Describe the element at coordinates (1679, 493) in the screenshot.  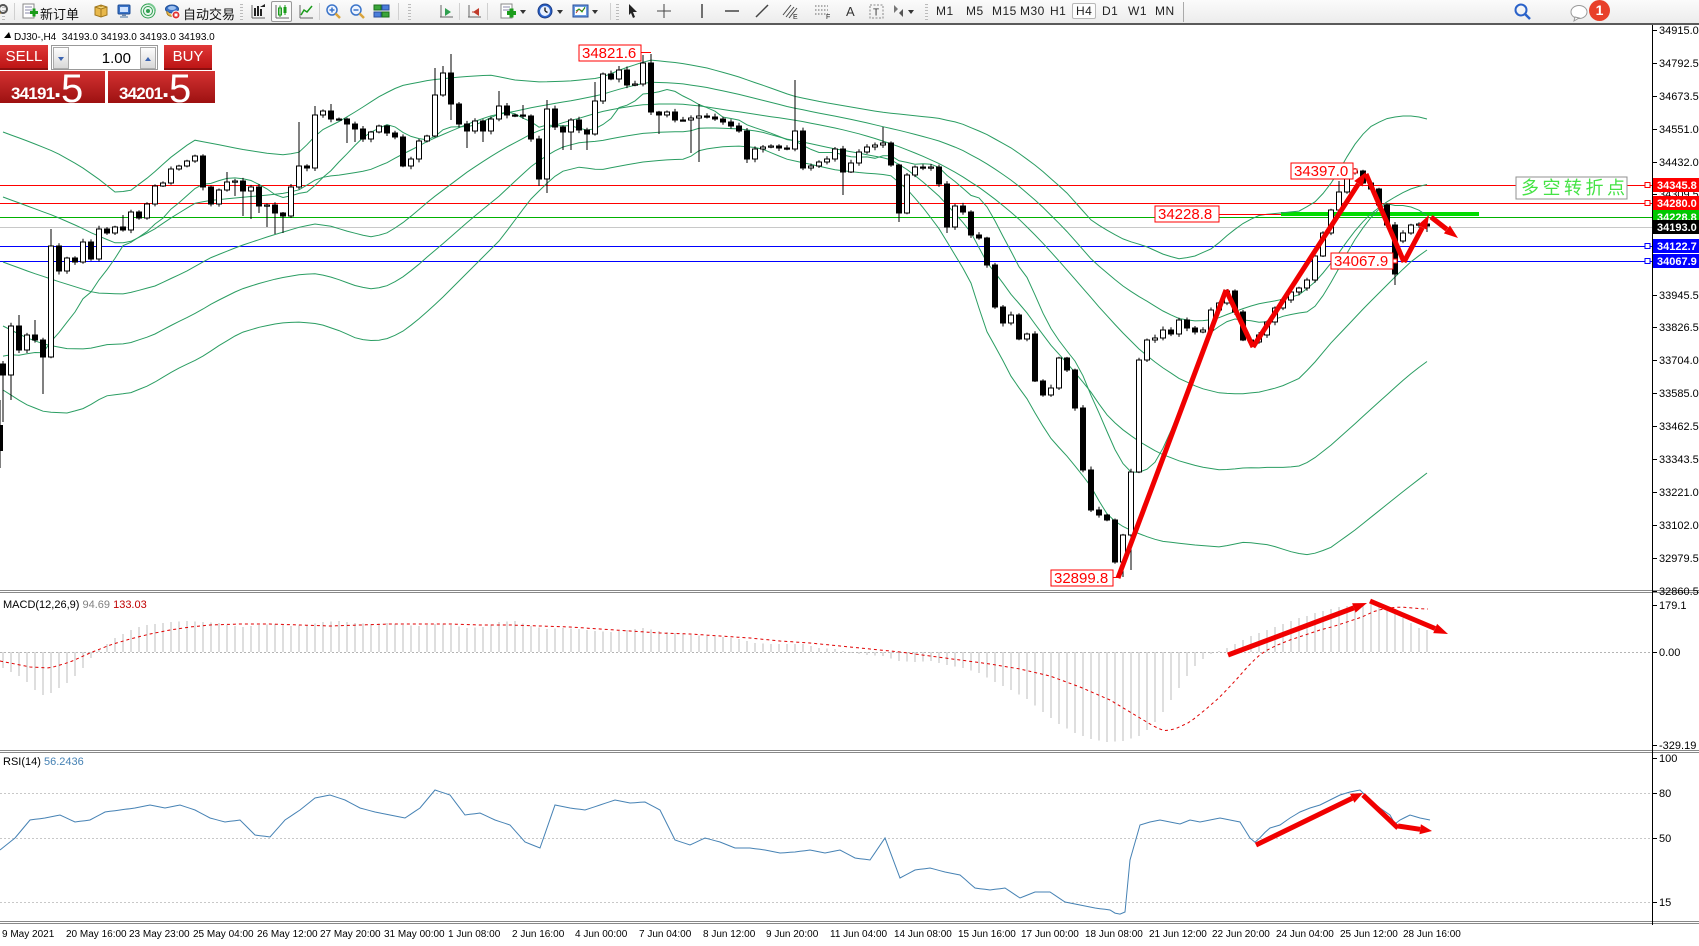
I see `svg-text: 33221.0` at that location.